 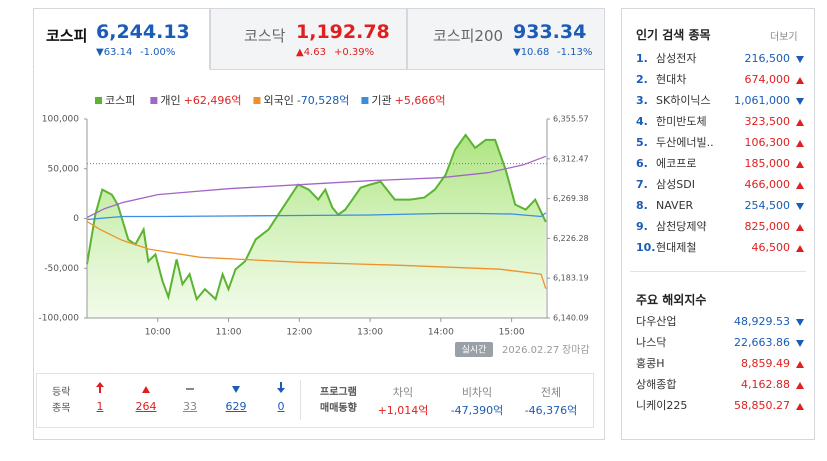 I want to click on popular-row: 8. NAVER 254,500, so click(x=721, y=206).